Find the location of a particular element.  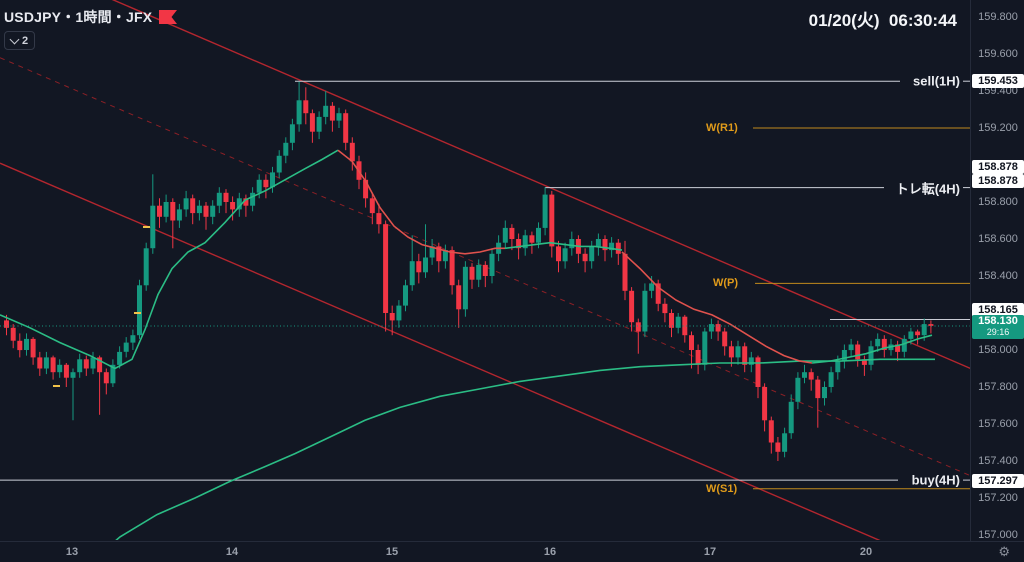

price-tick: 157.600 is located at coordinates (998, 424).